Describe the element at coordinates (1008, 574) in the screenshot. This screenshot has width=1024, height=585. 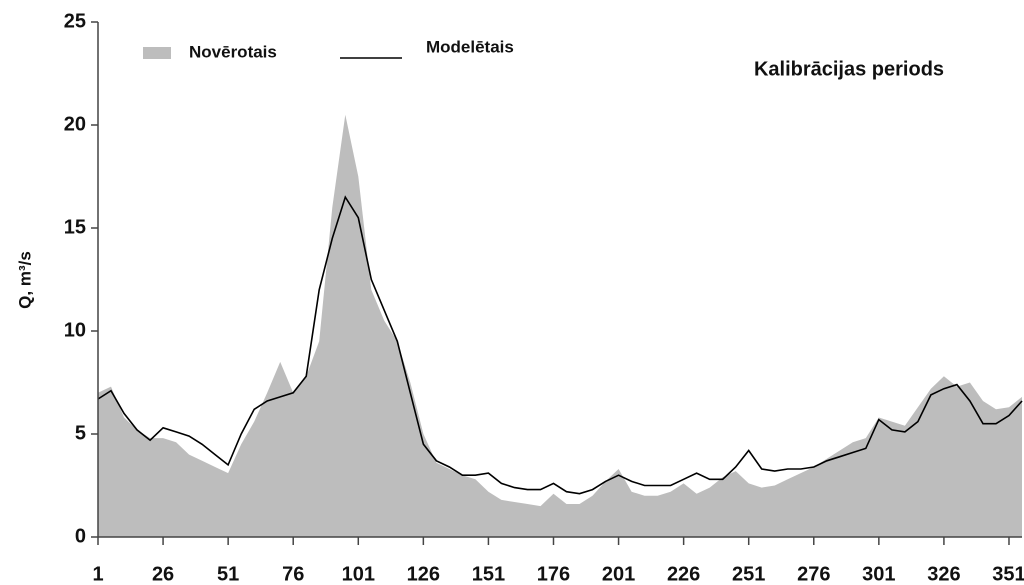
I see `x-tick-label: 351` at that location.